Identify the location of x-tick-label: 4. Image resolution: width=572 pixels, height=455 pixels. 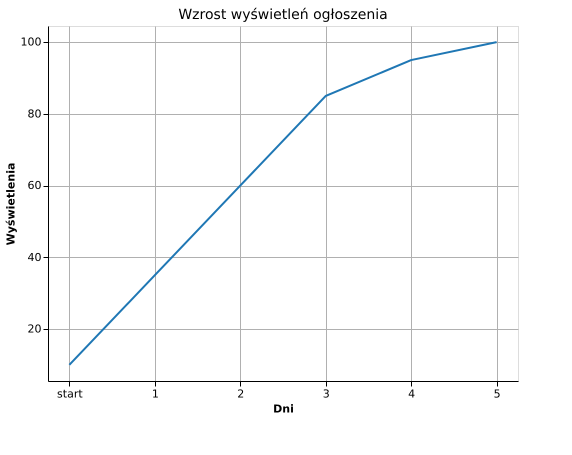
(412, 394).